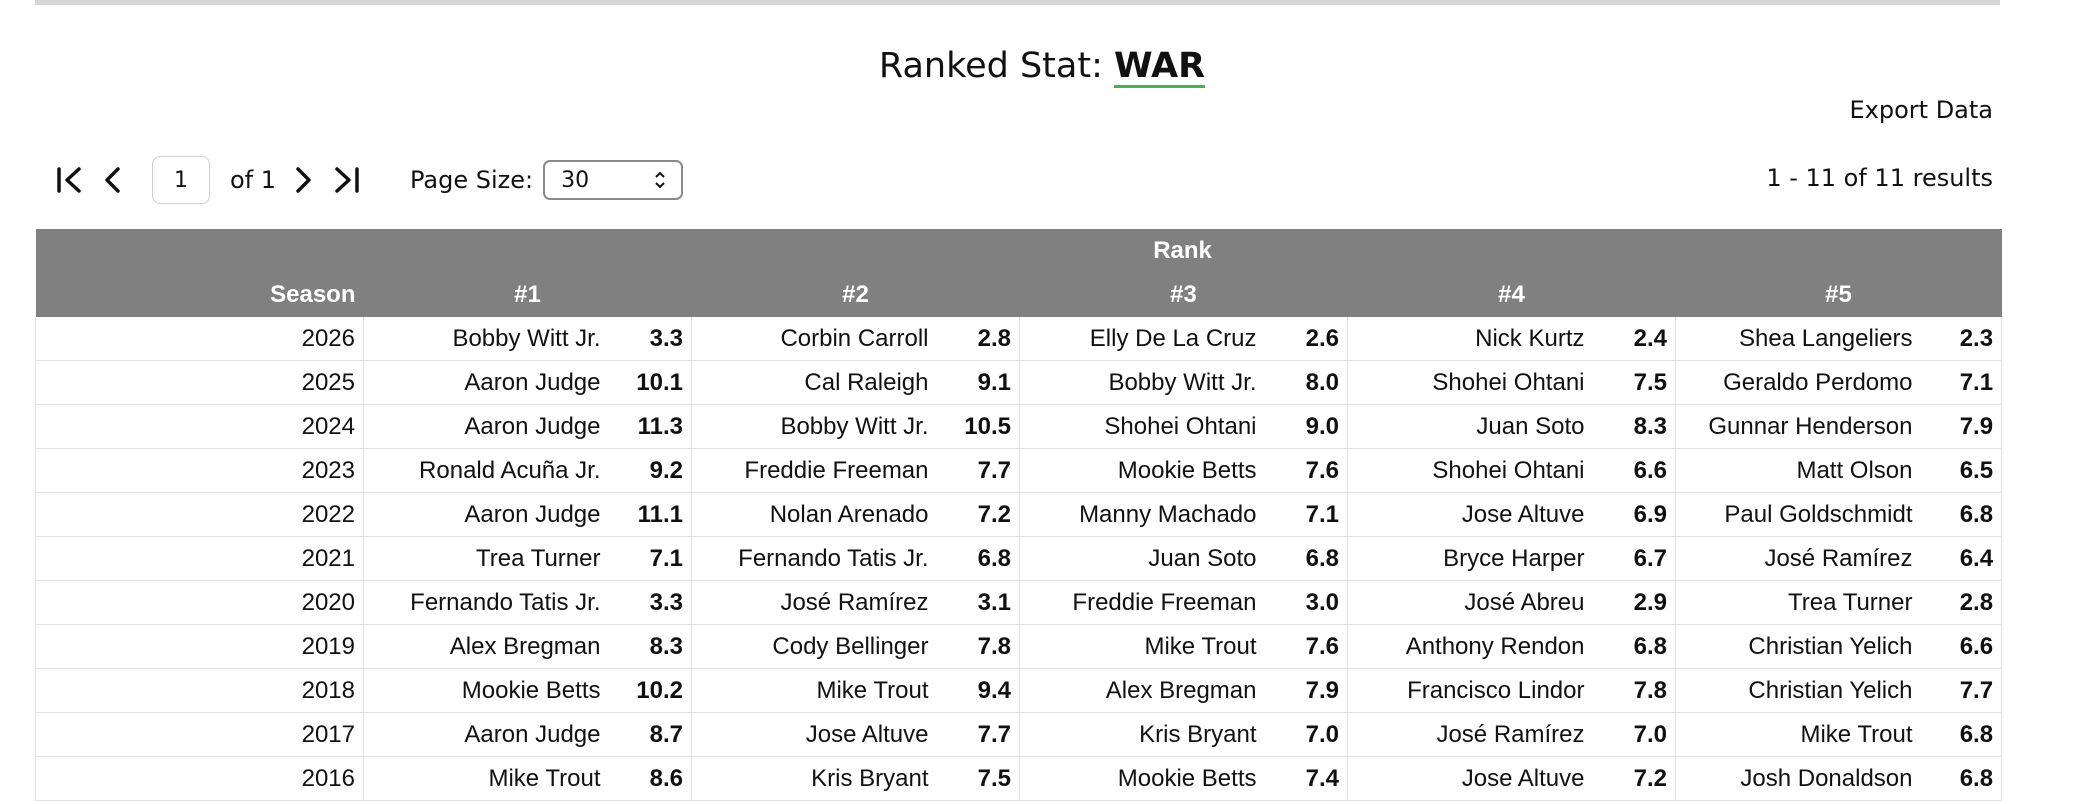  I want to click on ranked-stat-link: WAR, so click(1160, 66).